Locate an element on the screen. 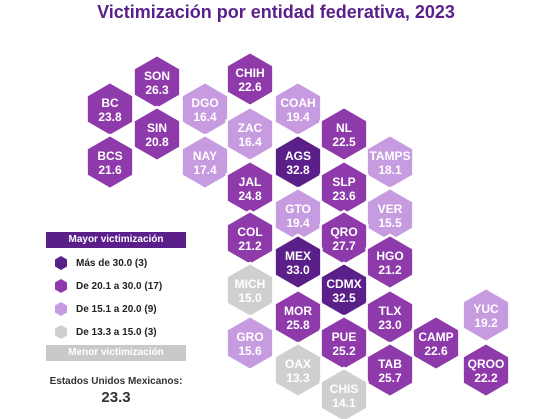 This screenshot has height=419, width=552. hex-state-value: 27.7 is located at coordinates (344, 246).